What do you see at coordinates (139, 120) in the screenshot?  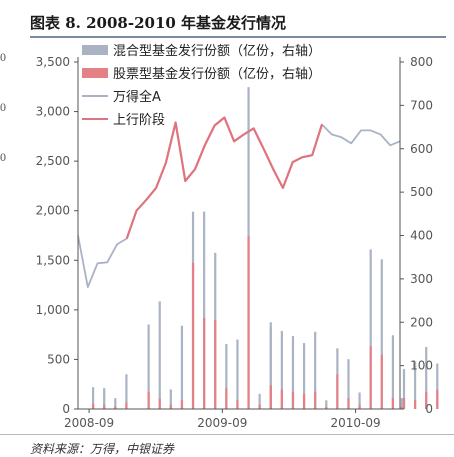 I see `legend-upcycle-label: 上行阶段` at bounding box center [139, 120].